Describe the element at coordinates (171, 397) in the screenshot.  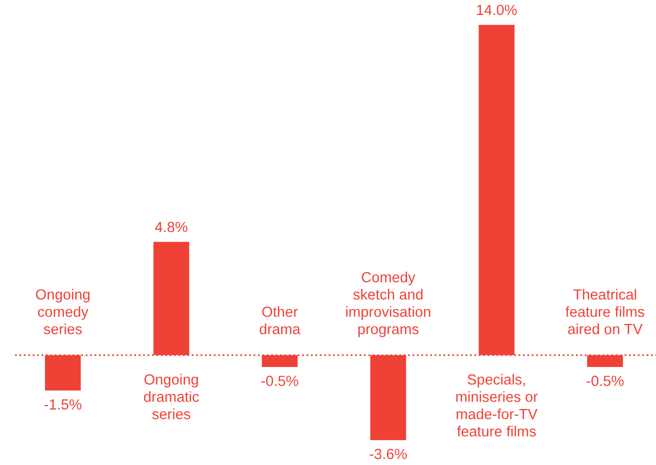
I see `x-tick-label: Ongoing dramatic series` at that location.